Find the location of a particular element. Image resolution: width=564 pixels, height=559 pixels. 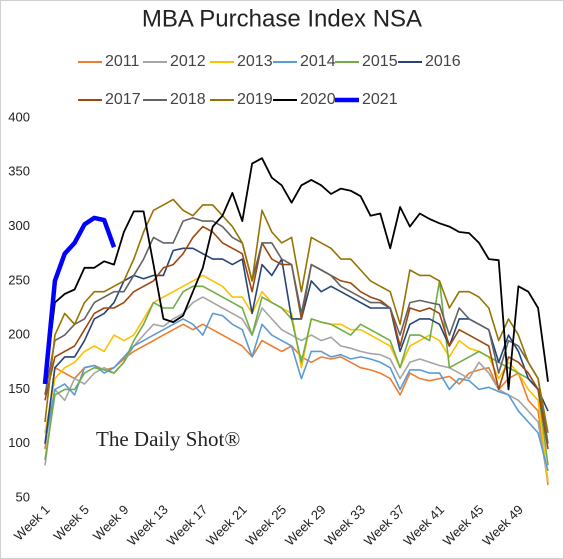

y-tick-label: 200 is located at coordinates (19, 334).